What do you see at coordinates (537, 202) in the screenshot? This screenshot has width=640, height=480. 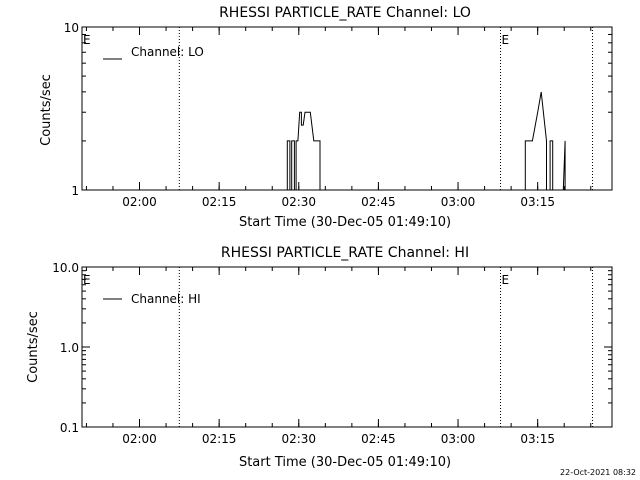 I see `lo-x-tick-label: 03:15` at bounding box center [537, 202].